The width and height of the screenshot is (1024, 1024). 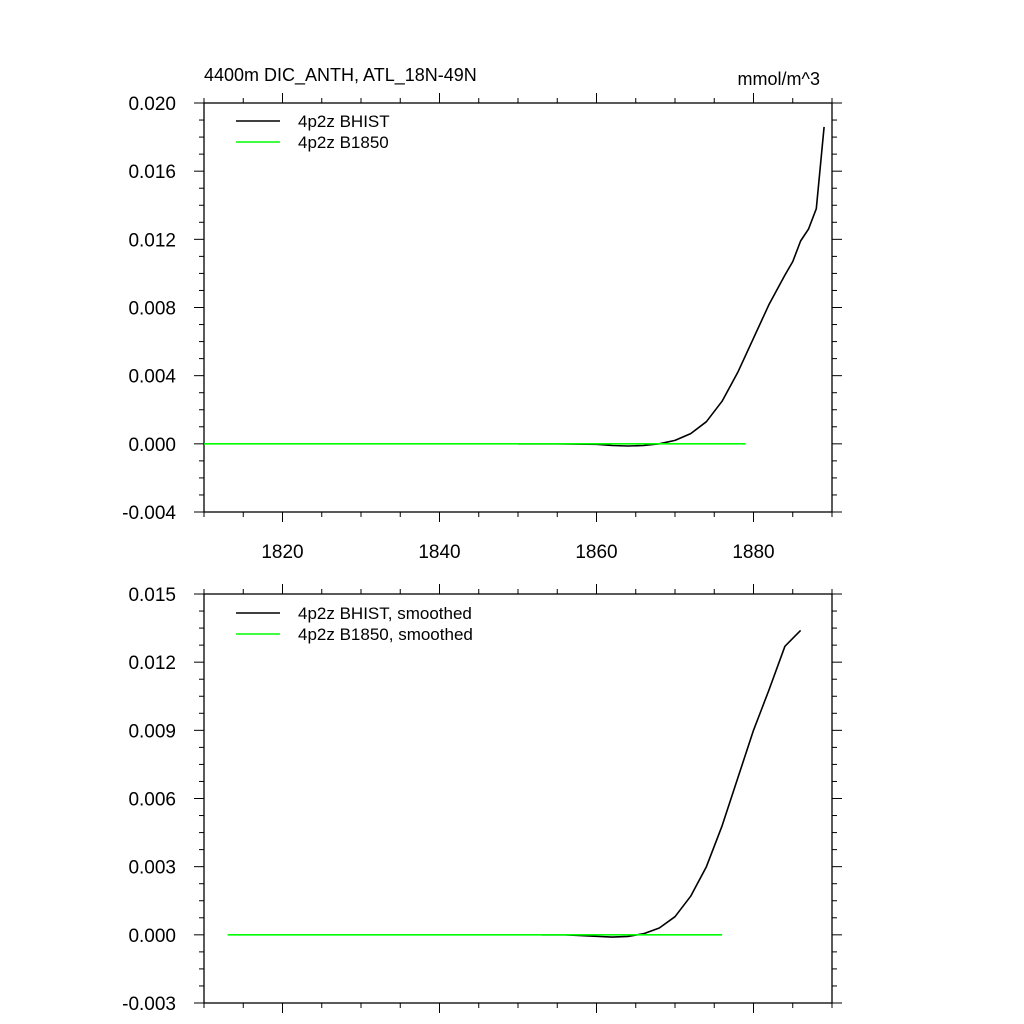 What do you see at coordinates (149, 1004) in the screenshot?
I see `y-tick-label: -0.003` at bounding box center [149, 1004].